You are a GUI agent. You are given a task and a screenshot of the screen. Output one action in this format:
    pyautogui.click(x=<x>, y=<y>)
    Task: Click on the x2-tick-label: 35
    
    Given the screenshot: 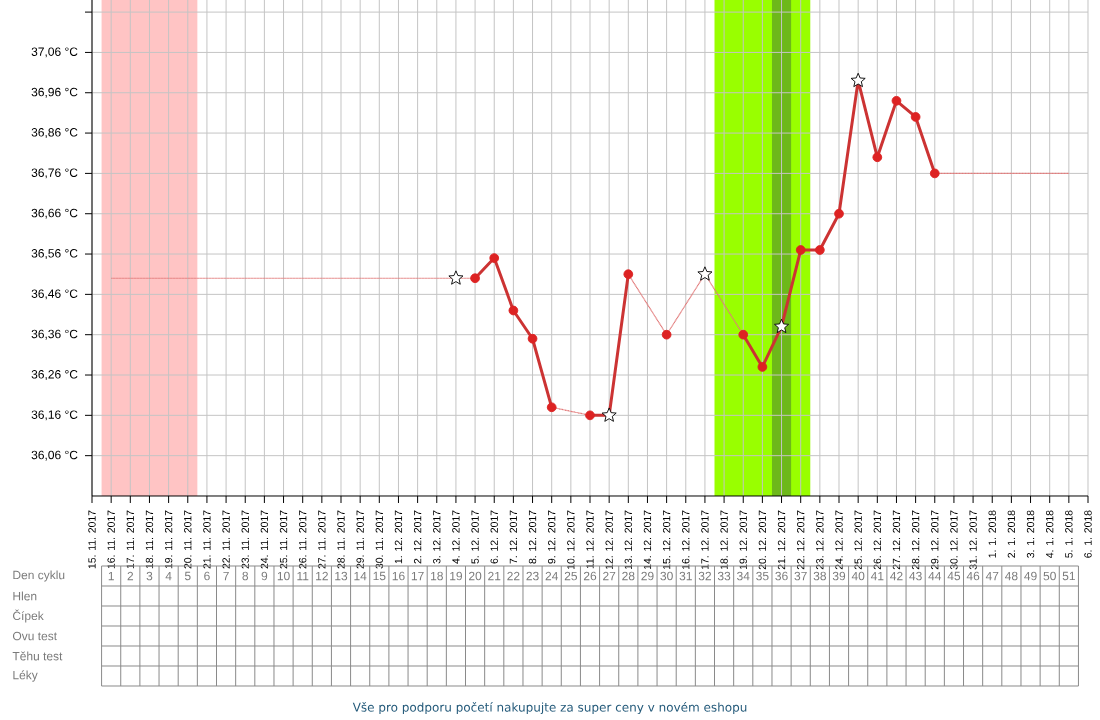 What is the action you would take?
    pyautogui.click(x=762, y=576)
    